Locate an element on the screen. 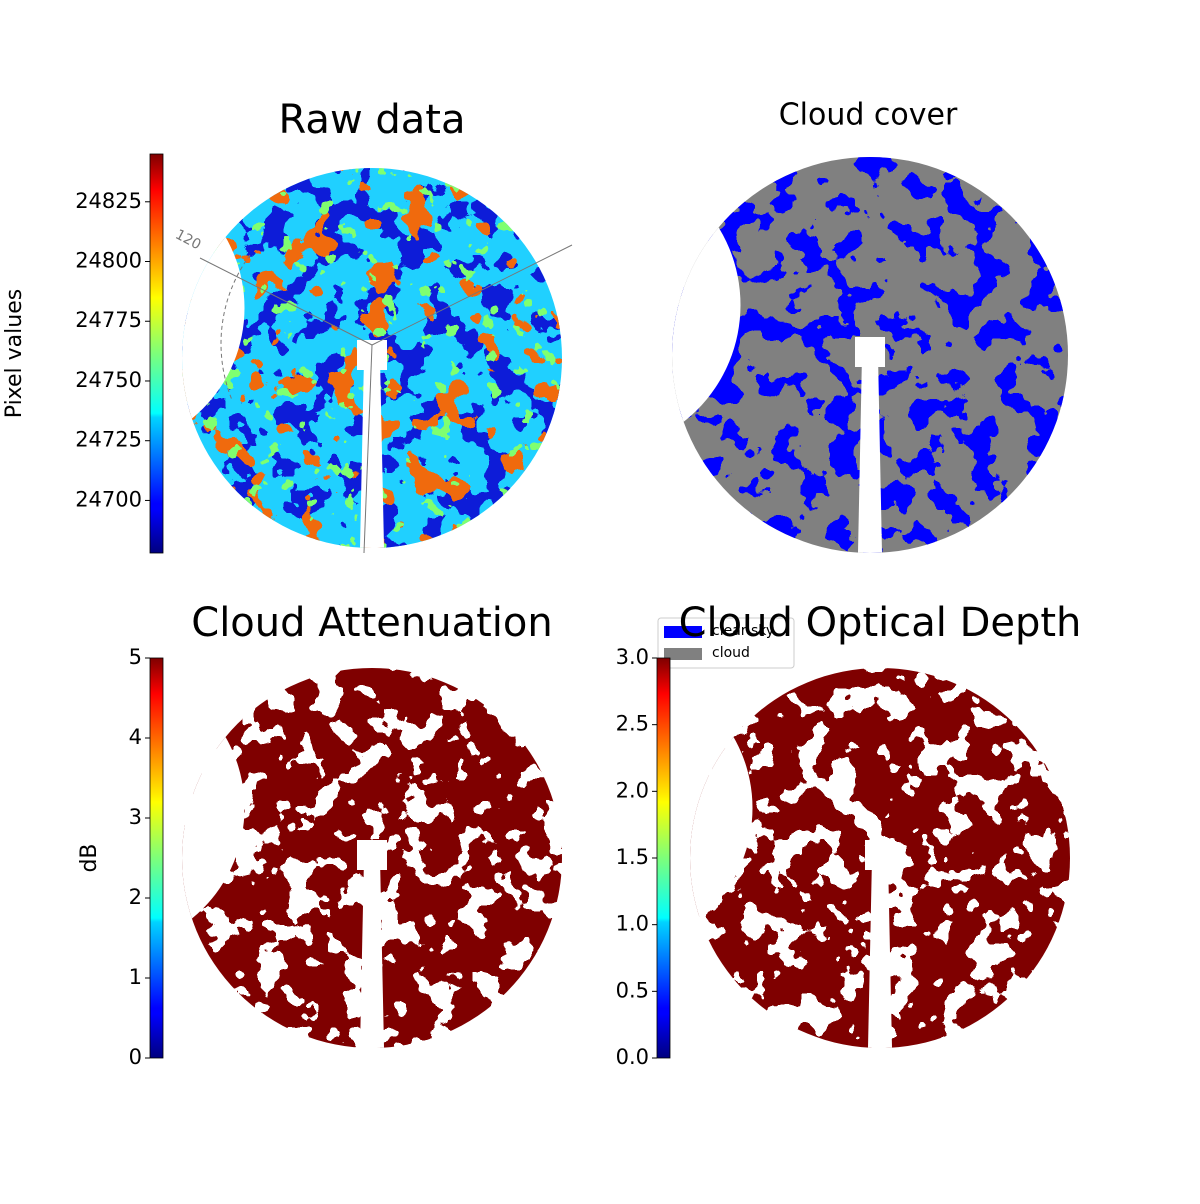  colorbar-tick-label: 0 is located at coordinates (135, 1057).